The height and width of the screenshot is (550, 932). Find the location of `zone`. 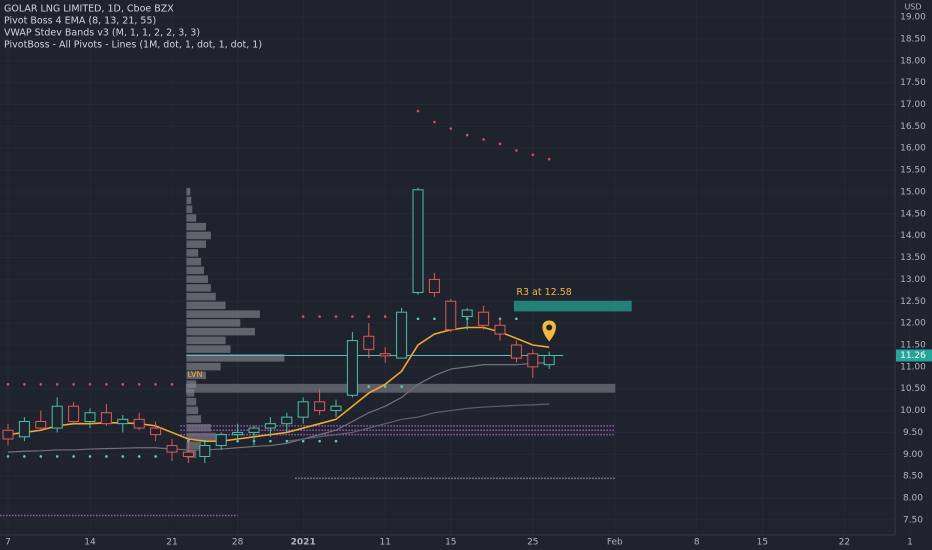

zone is located at coordinates (572, 306).